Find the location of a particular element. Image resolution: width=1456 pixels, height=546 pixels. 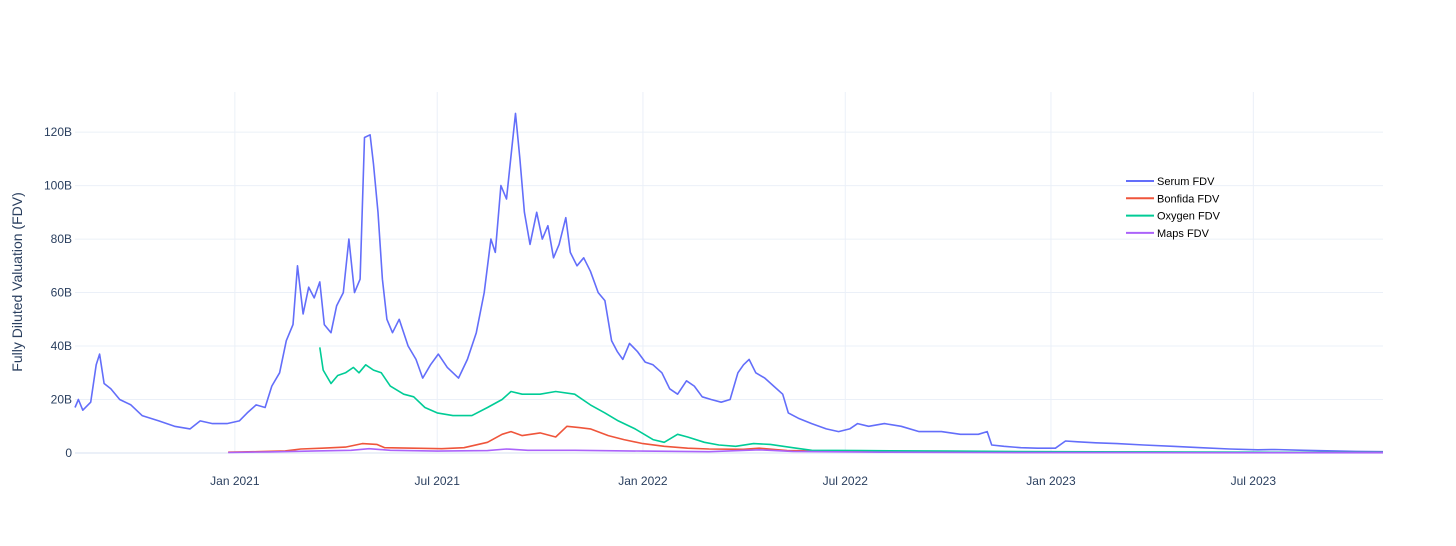

y-tick-label: 0 is located at coordinates (68, 453).